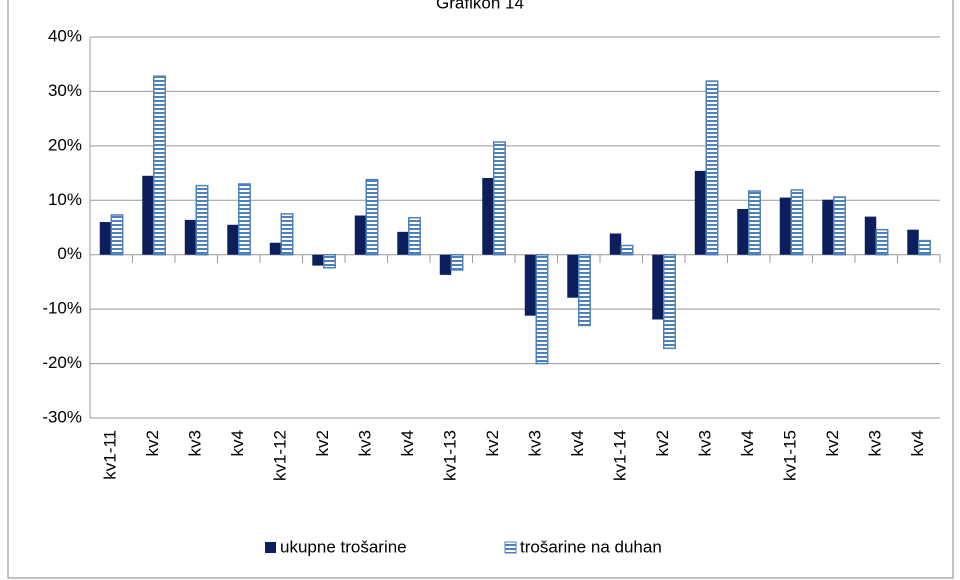 The image size is (960, 580). What do you see at coordinates (790, 455) in the screenshot?
I see `x-tick-label: kv1-15` at bounding box center [790, 455].